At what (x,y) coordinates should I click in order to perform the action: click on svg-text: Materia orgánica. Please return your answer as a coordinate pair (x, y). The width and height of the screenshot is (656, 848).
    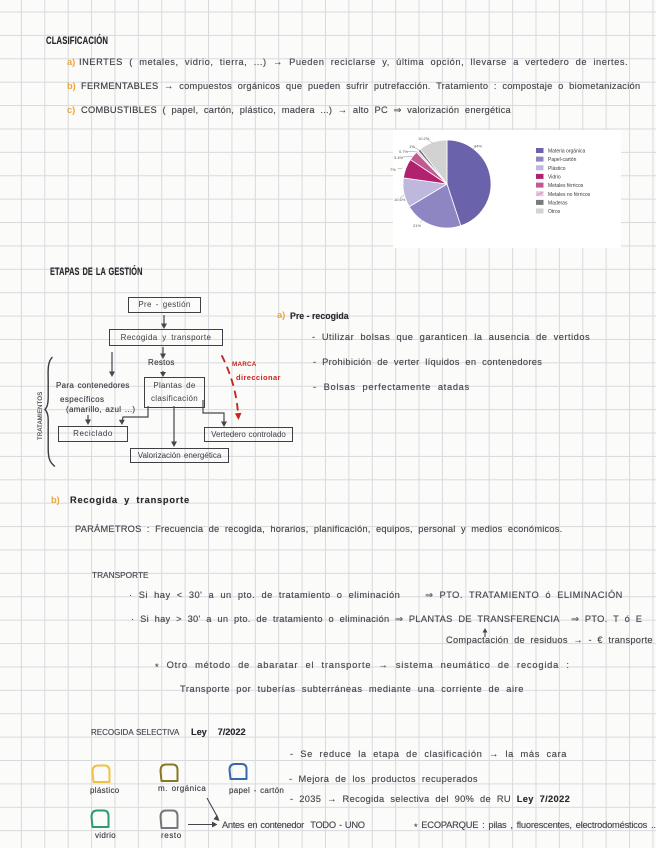
    Looking at the image, I should click on (566, 152).